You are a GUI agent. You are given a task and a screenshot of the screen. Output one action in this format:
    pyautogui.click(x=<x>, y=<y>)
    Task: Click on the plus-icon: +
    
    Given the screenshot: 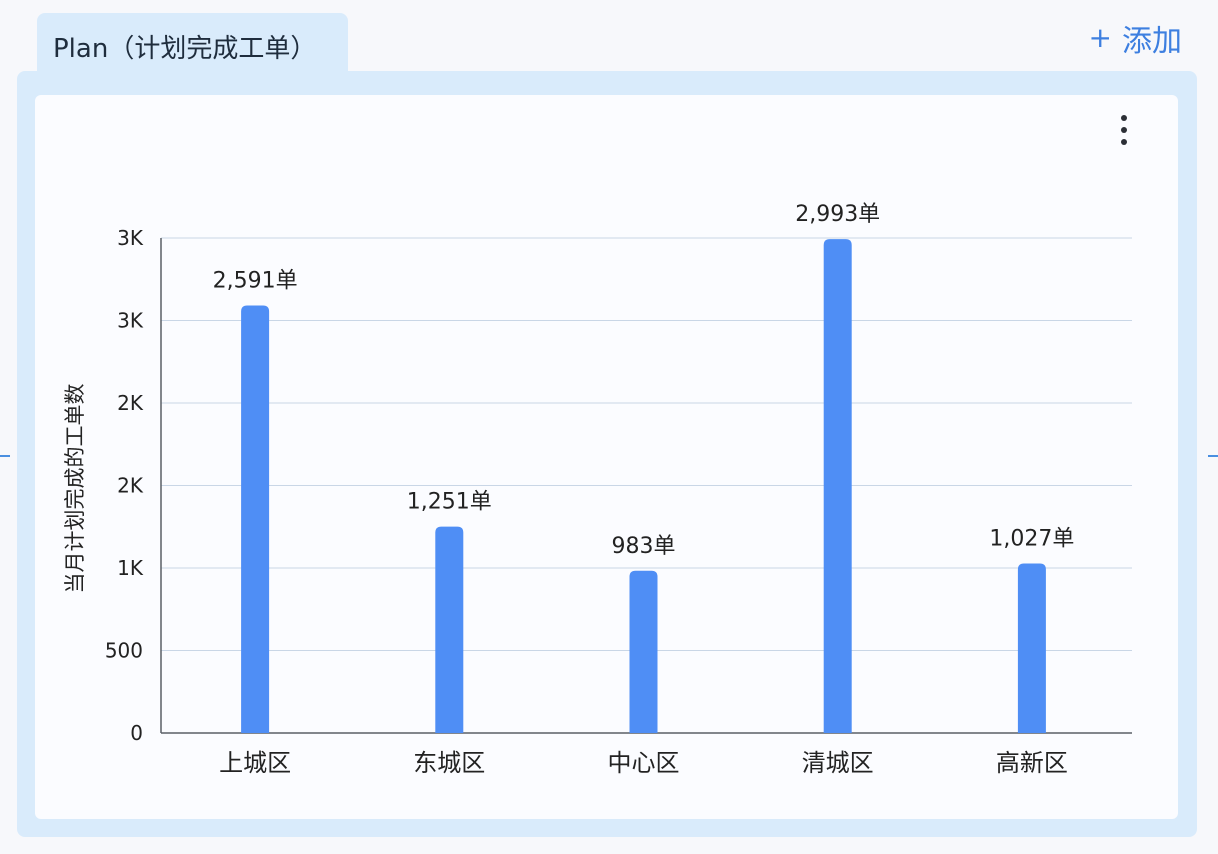 What is the action you would take?
    pyautogui.click(x=1100, y=37)
    